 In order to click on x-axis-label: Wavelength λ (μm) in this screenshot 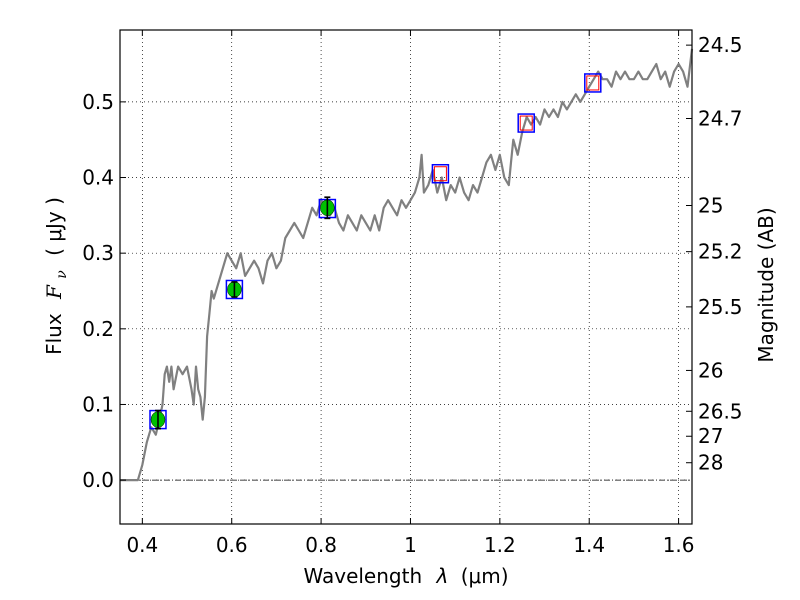, I will do `click(405, 576)`.